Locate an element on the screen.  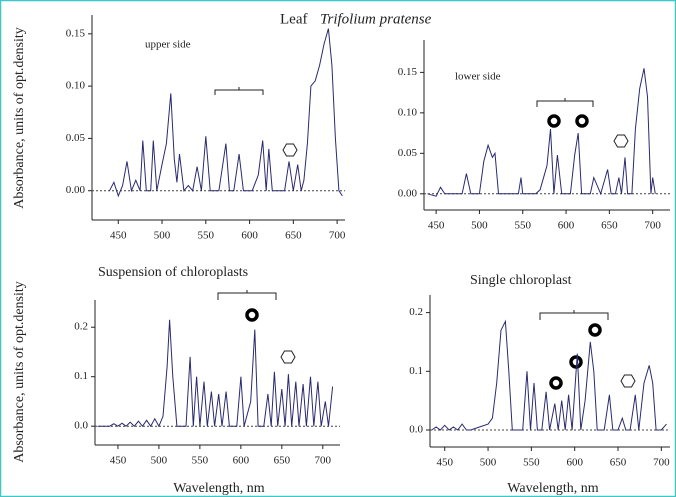
figure-species: Trifolium pratense is located at coordinates (376, 19).